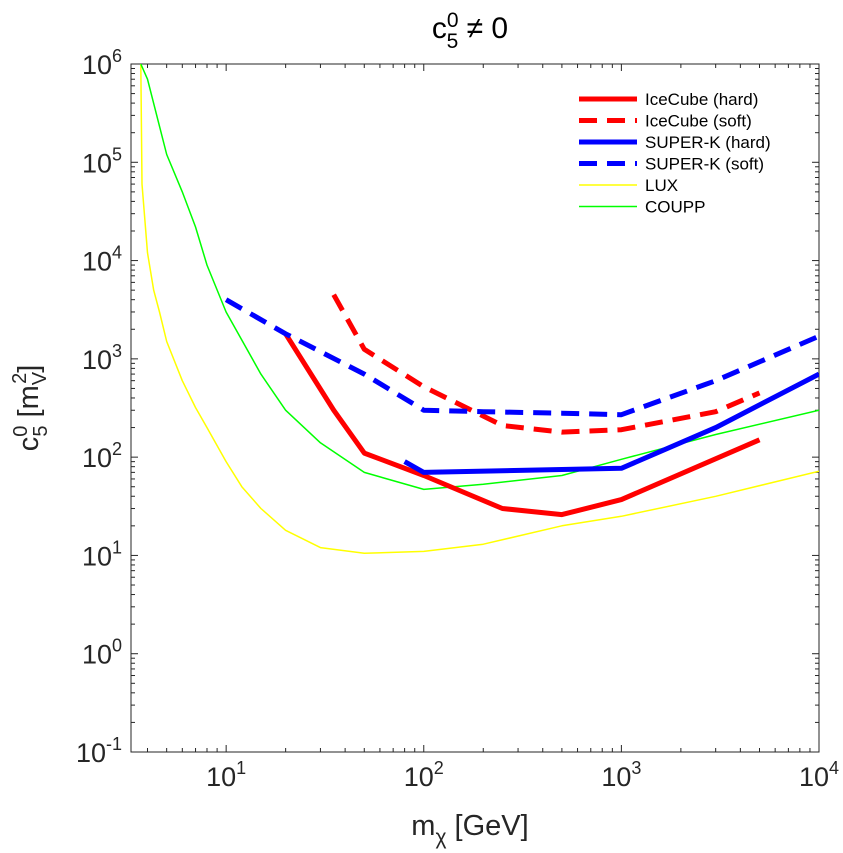 The image size is (843, 853). What do you see at coordinates (698, 121) in the screenshot?
I see `legend-label: IceCube (soft)` at bounding box center [698, 121].